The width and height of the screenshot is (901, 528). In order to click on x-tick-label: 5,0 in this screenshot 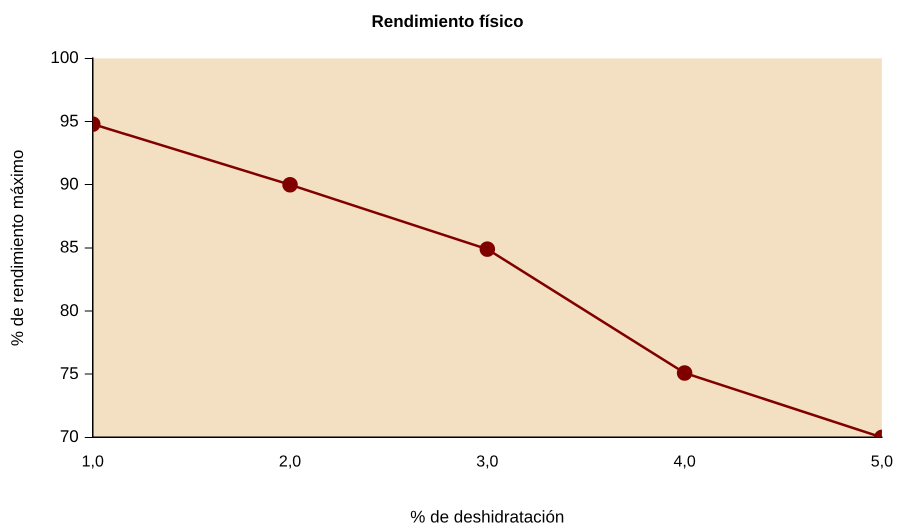, I will do `click(882, 461)`.